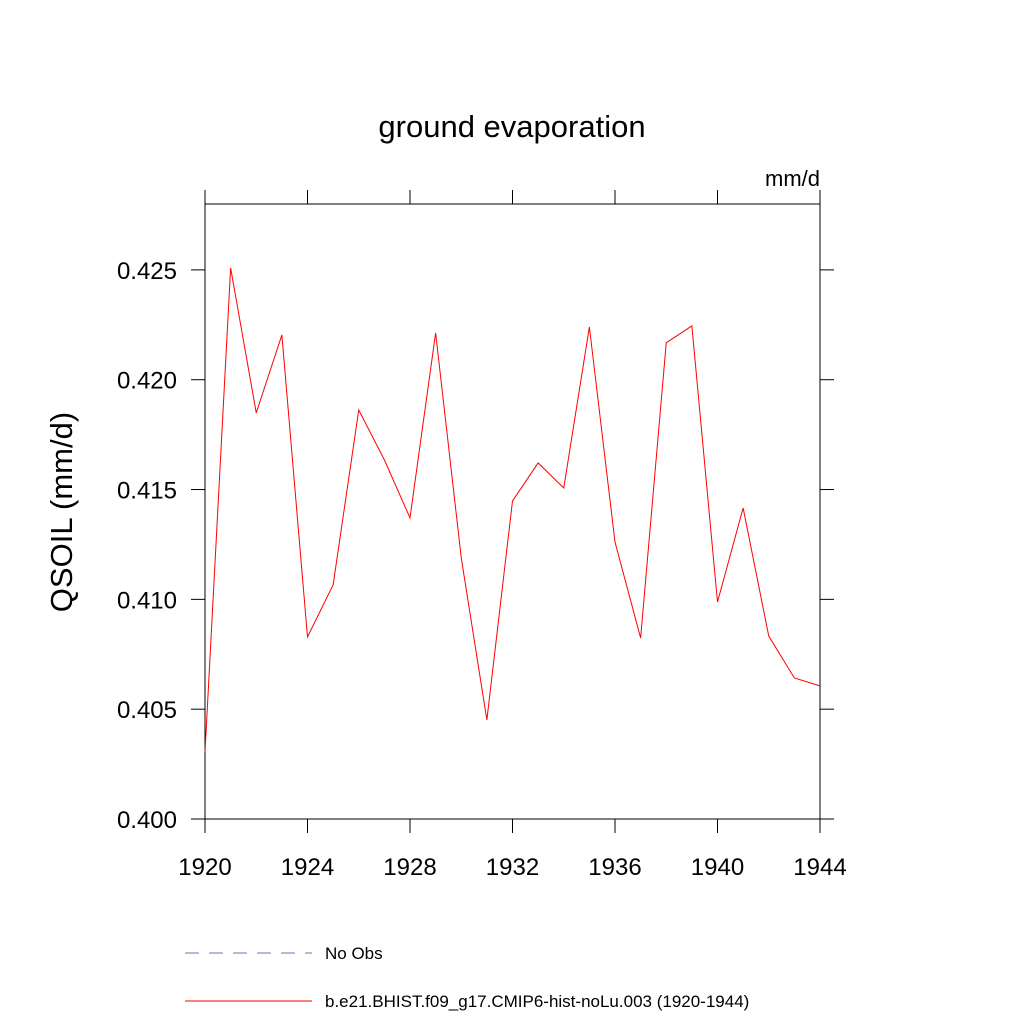 Image resolution: width=1024 pixels, height=1024 pixels. What do you see at coordinates (147, 600) in the screenshot?
I see `y-tick-label: 0.410` at bounding box center [147, 600].